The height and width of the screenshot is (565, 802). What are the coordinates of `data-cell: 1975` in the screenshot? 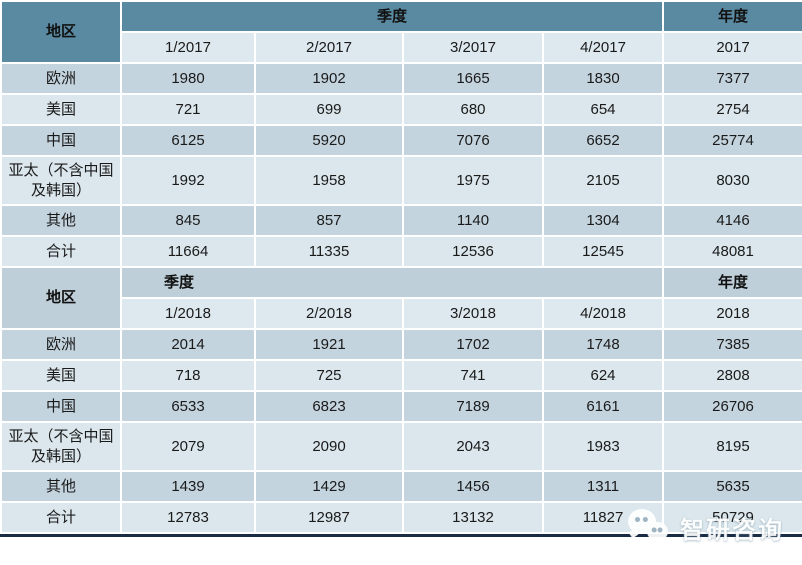 It's located at (473, 180).